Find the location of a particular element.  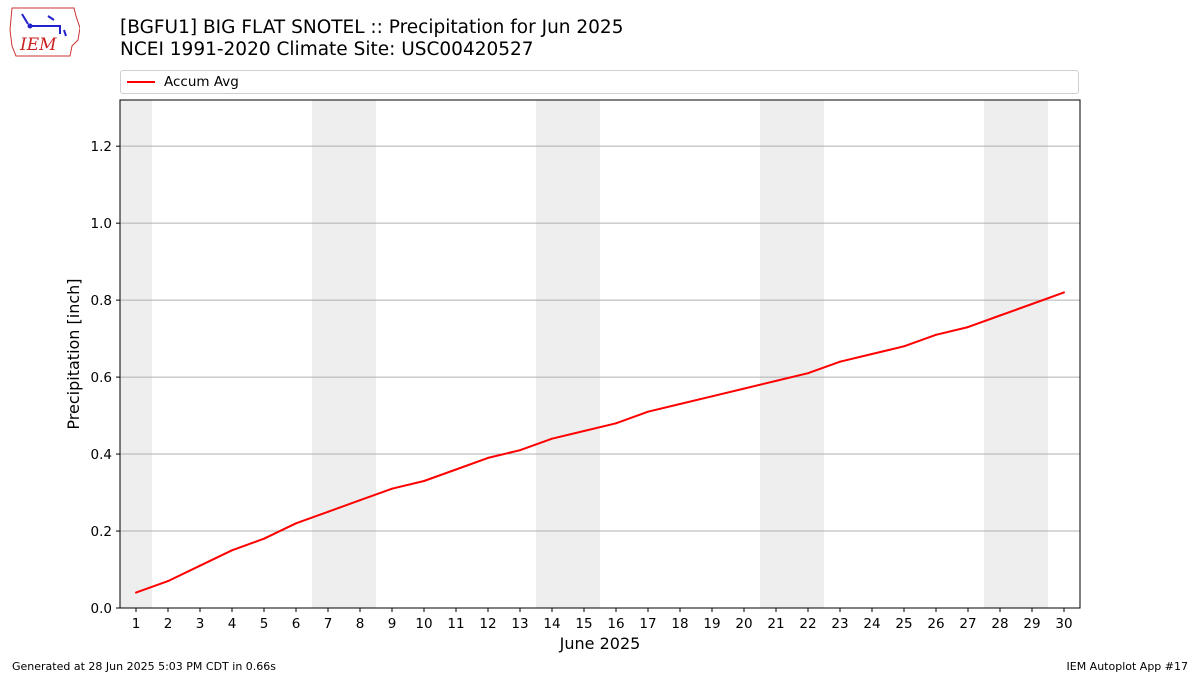

iowa-outline-shape is located at coordinates (44, 32).